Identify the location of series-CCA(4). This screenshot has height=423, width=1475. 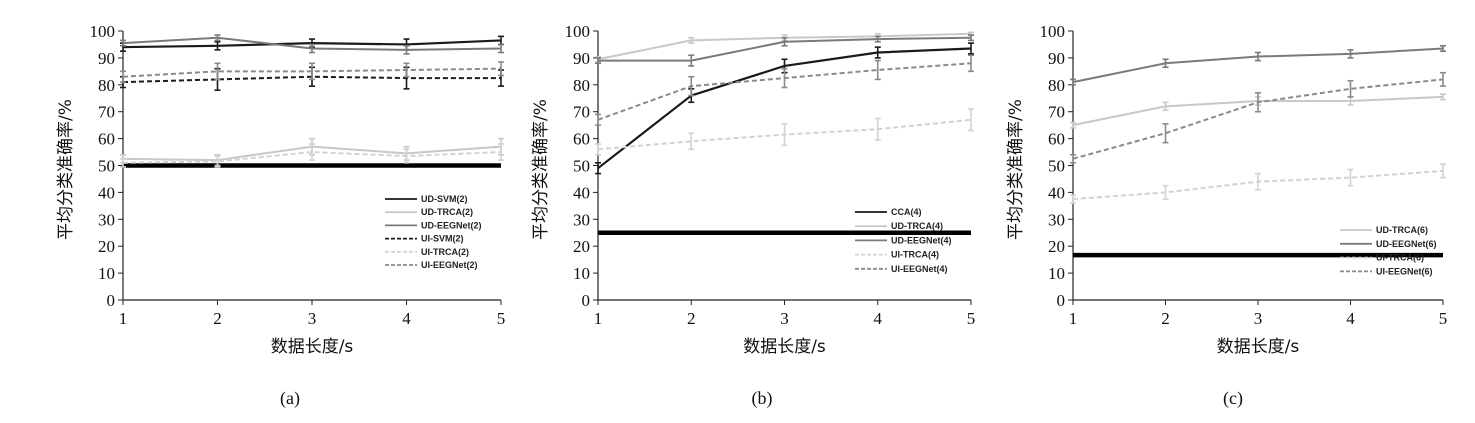
(784, 108).